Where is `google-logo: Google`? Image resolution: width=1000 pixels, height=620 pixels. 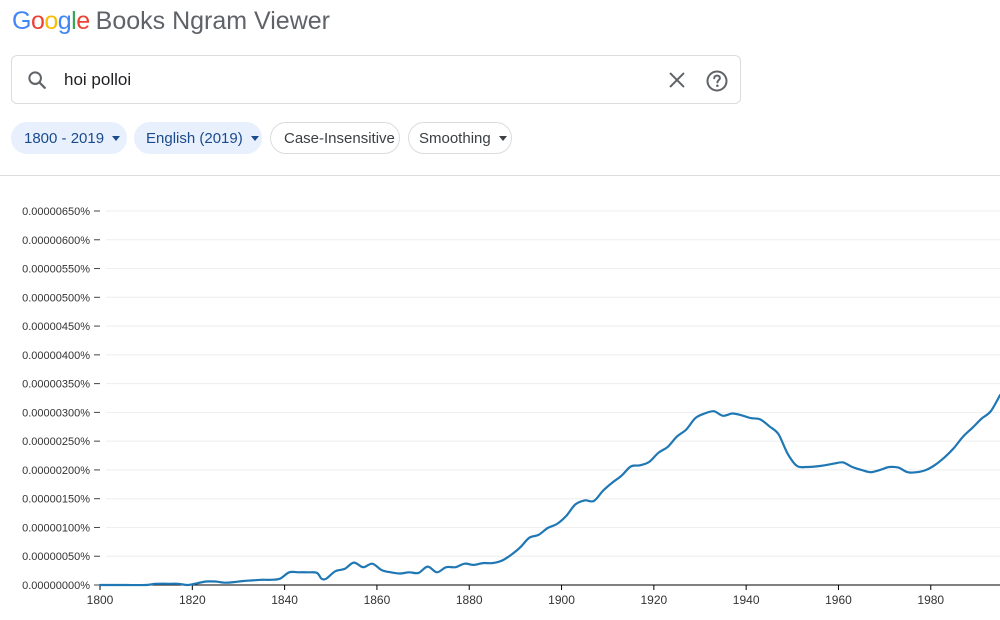
google-logo: Google is located at coordinates (51, 21).